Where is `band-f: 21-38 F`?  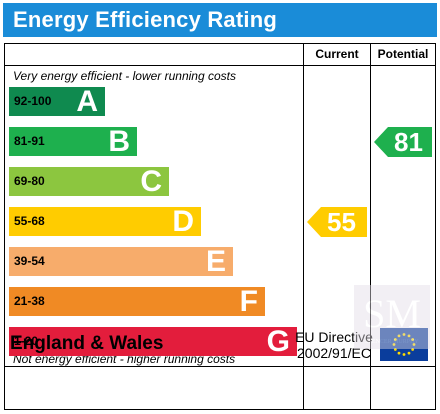
band-f: 21-38 F is located at coordinates (137, 301).